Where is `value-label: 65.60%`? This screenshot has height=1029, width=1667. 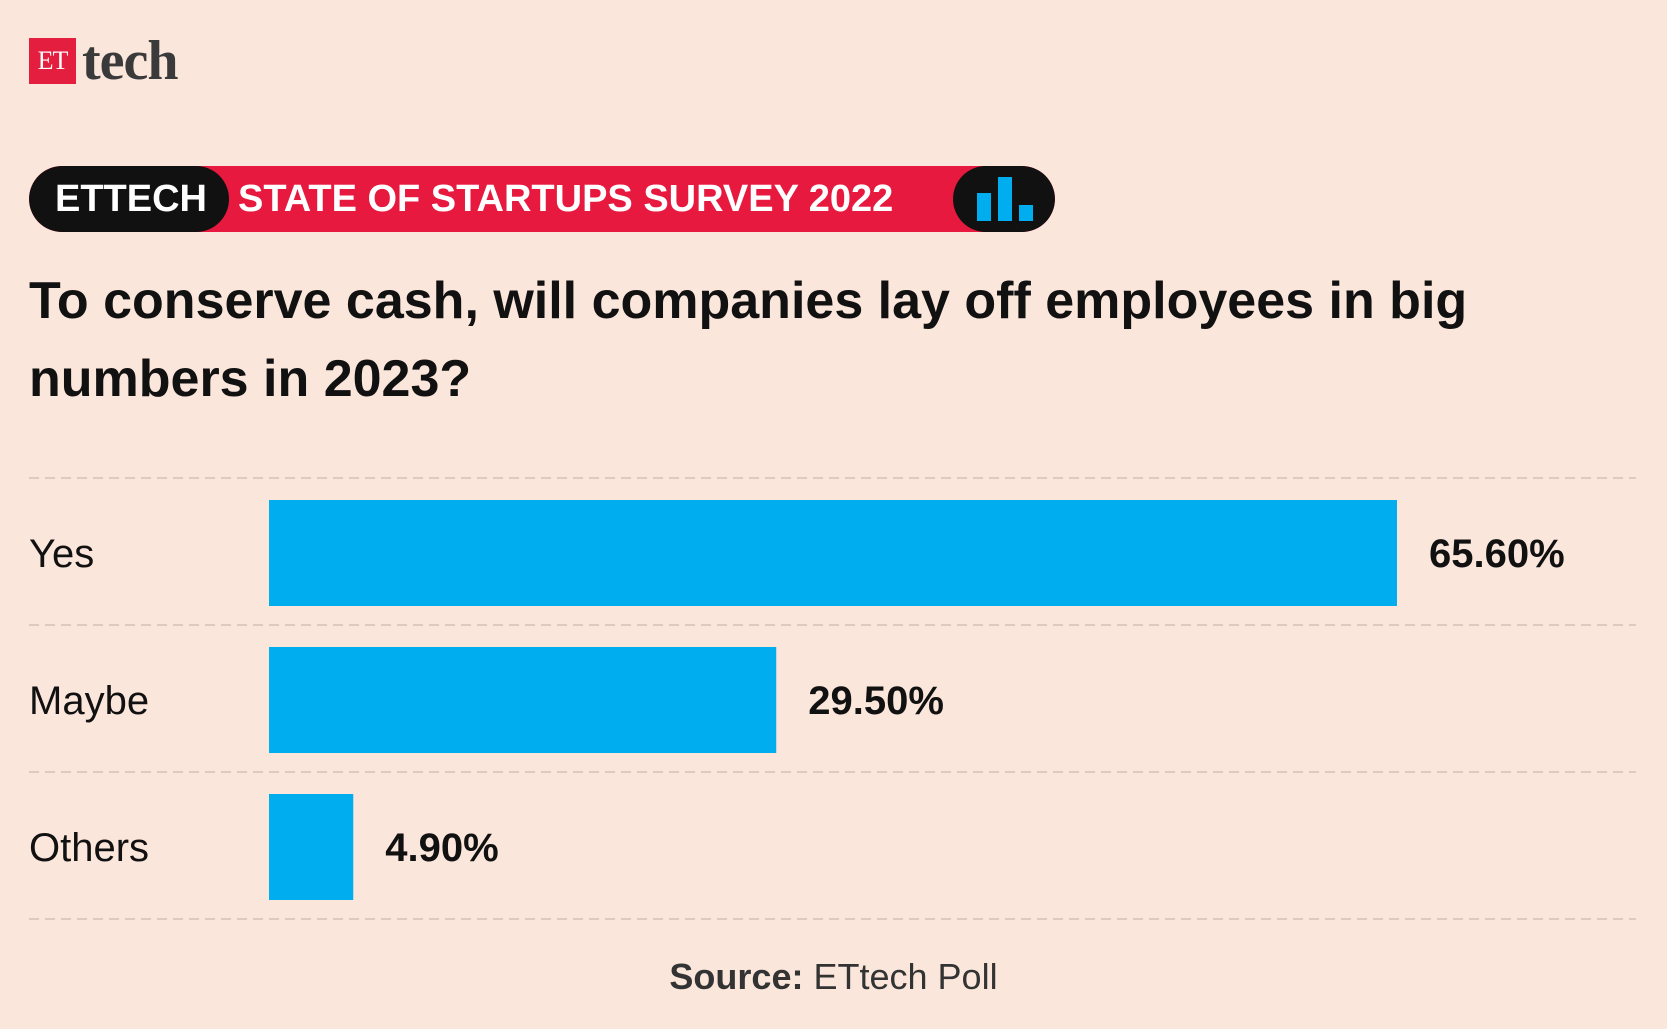 value-label: 65.60% is located at coordinates (1497, 554).